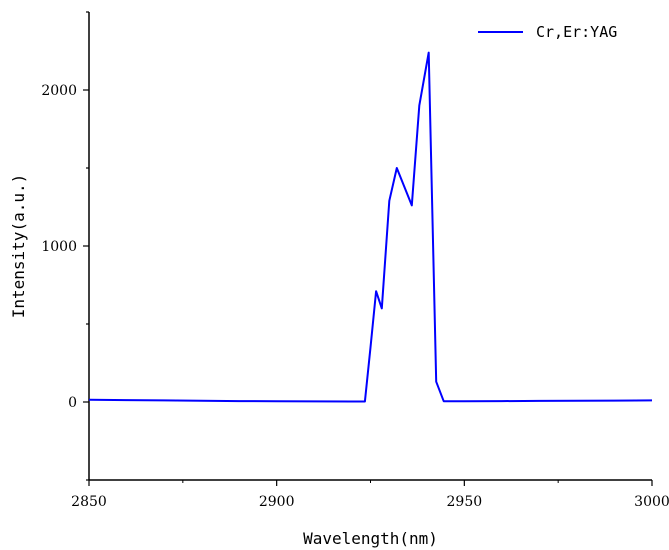 This screenshot has height=550, width=669. What do you see at coordinates (59, 247) in the screenshot?
I see `y-tick-label: 1000` at bounding box center [59, 247].